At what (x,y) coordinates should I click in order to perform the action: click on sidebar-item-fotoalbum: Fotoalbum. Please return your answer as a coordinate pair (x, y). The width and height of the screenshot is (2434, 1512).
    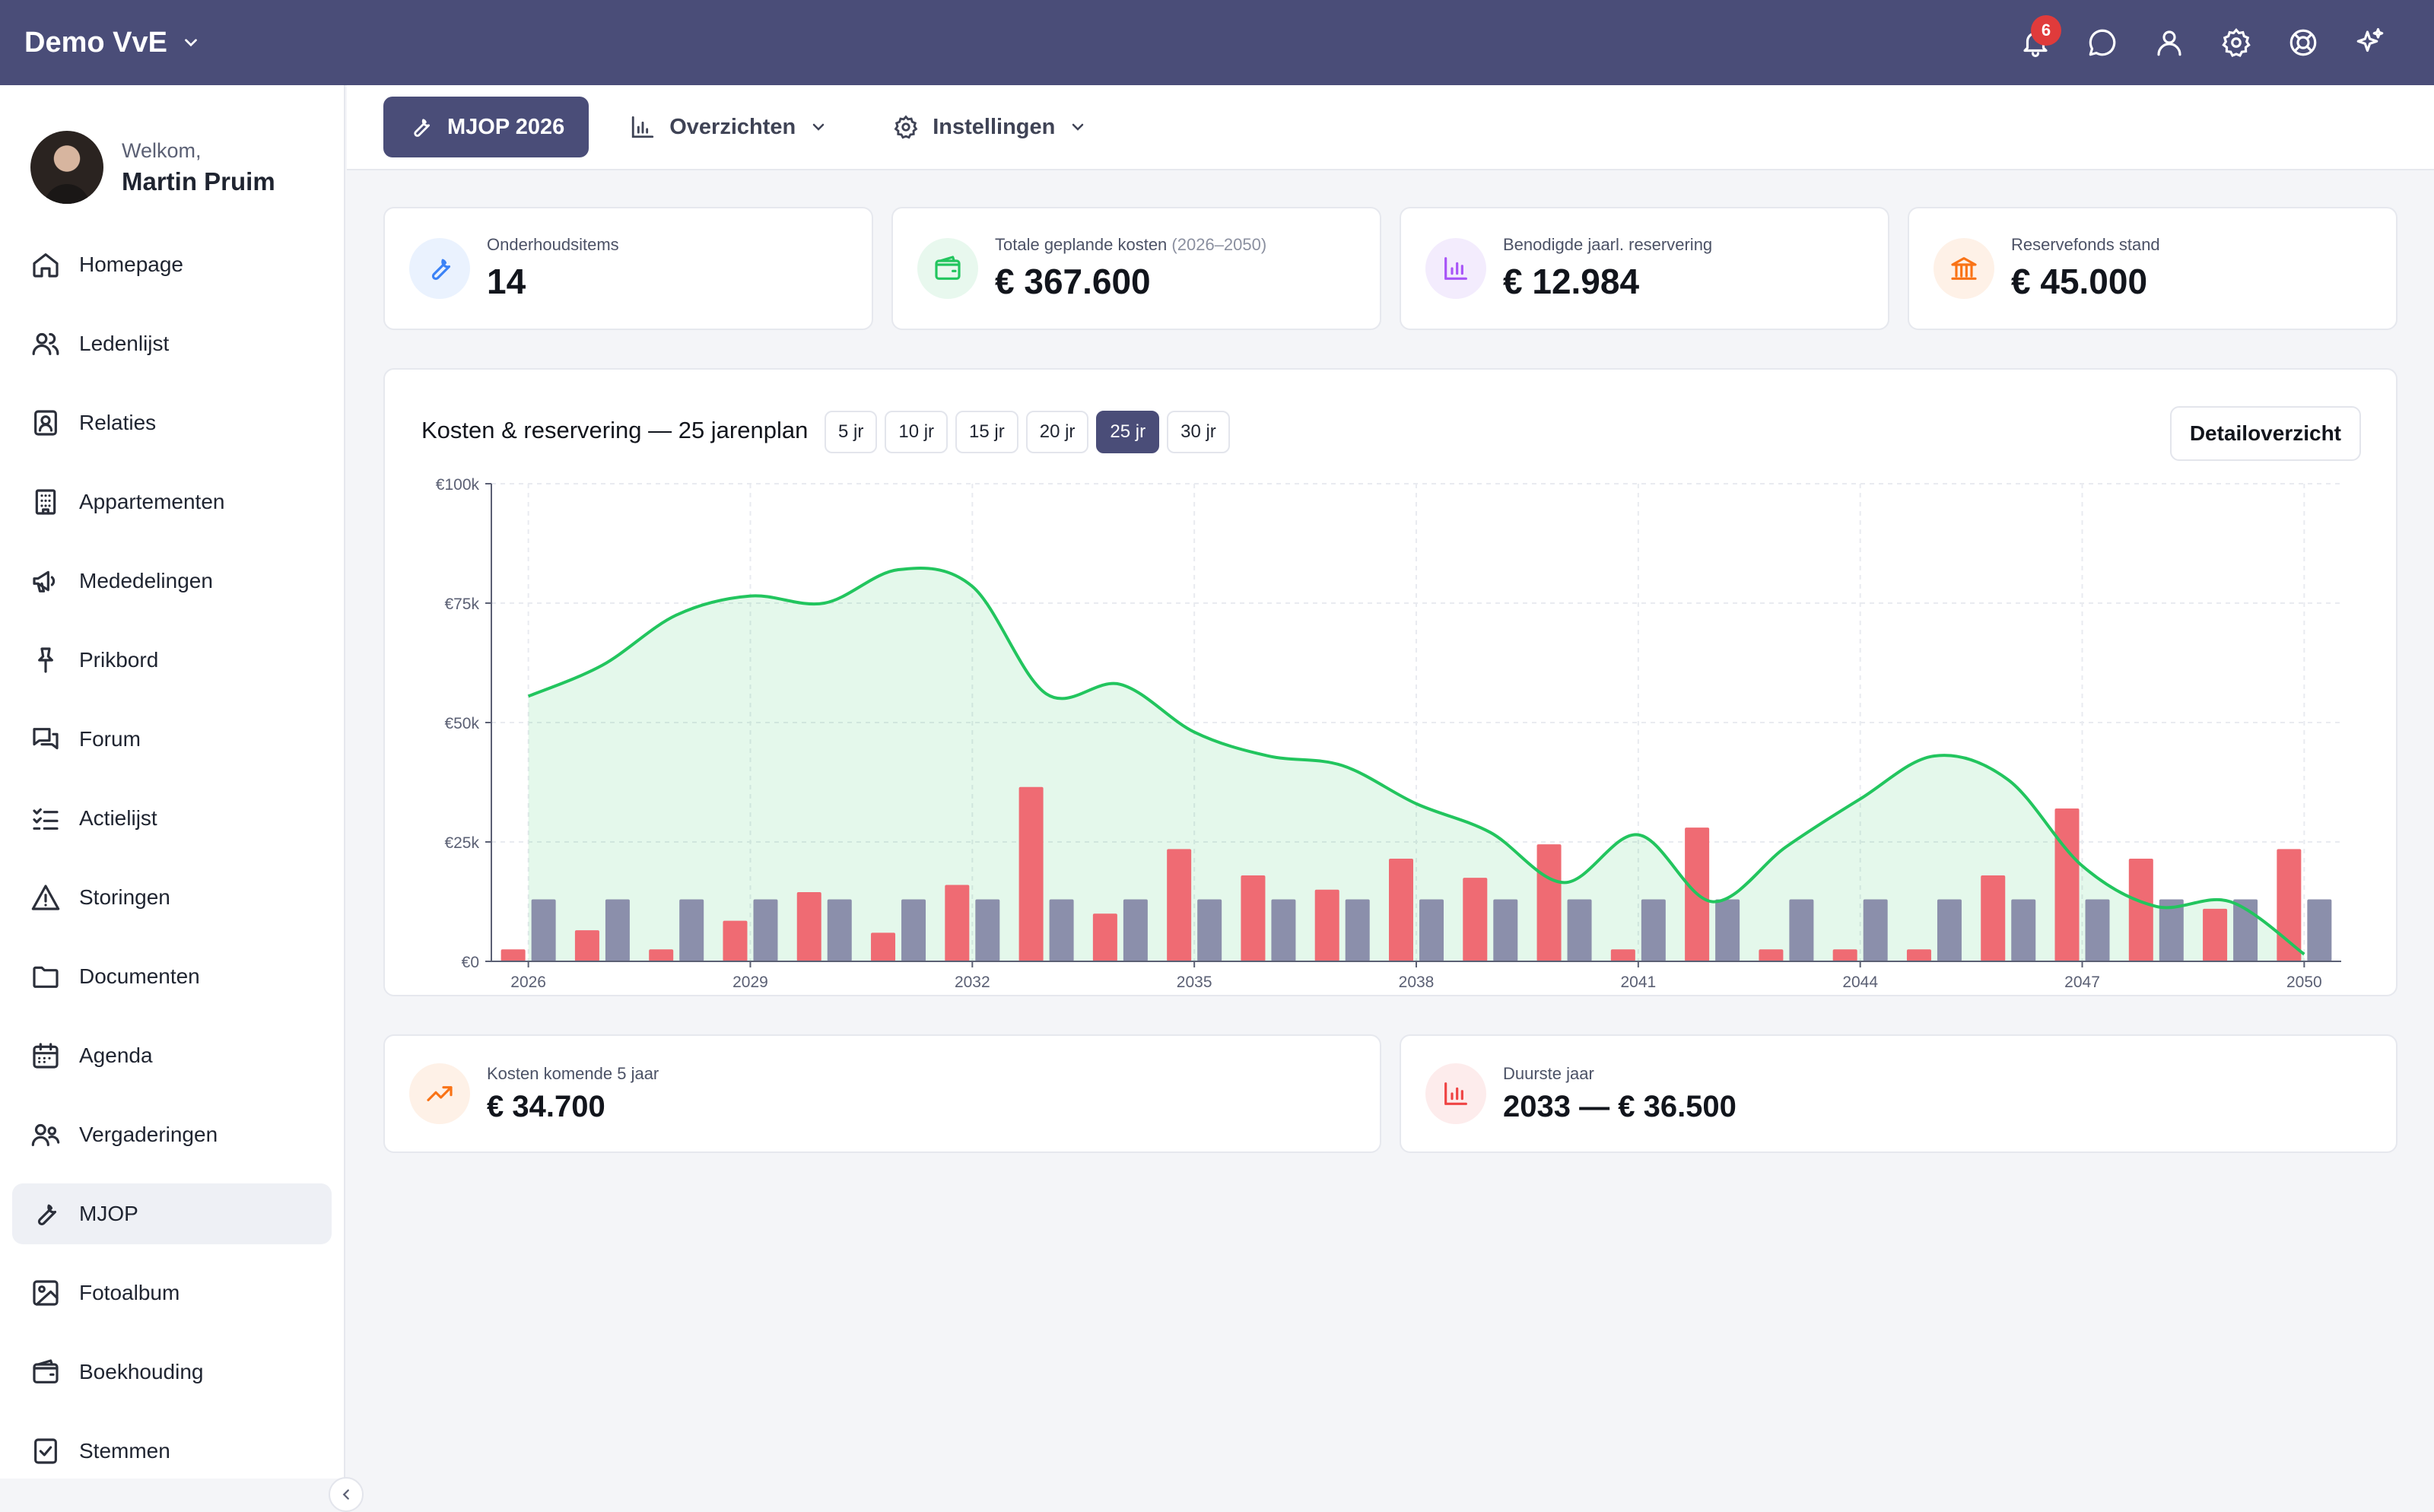
    Looking at the image, I should click on (172, 1293).